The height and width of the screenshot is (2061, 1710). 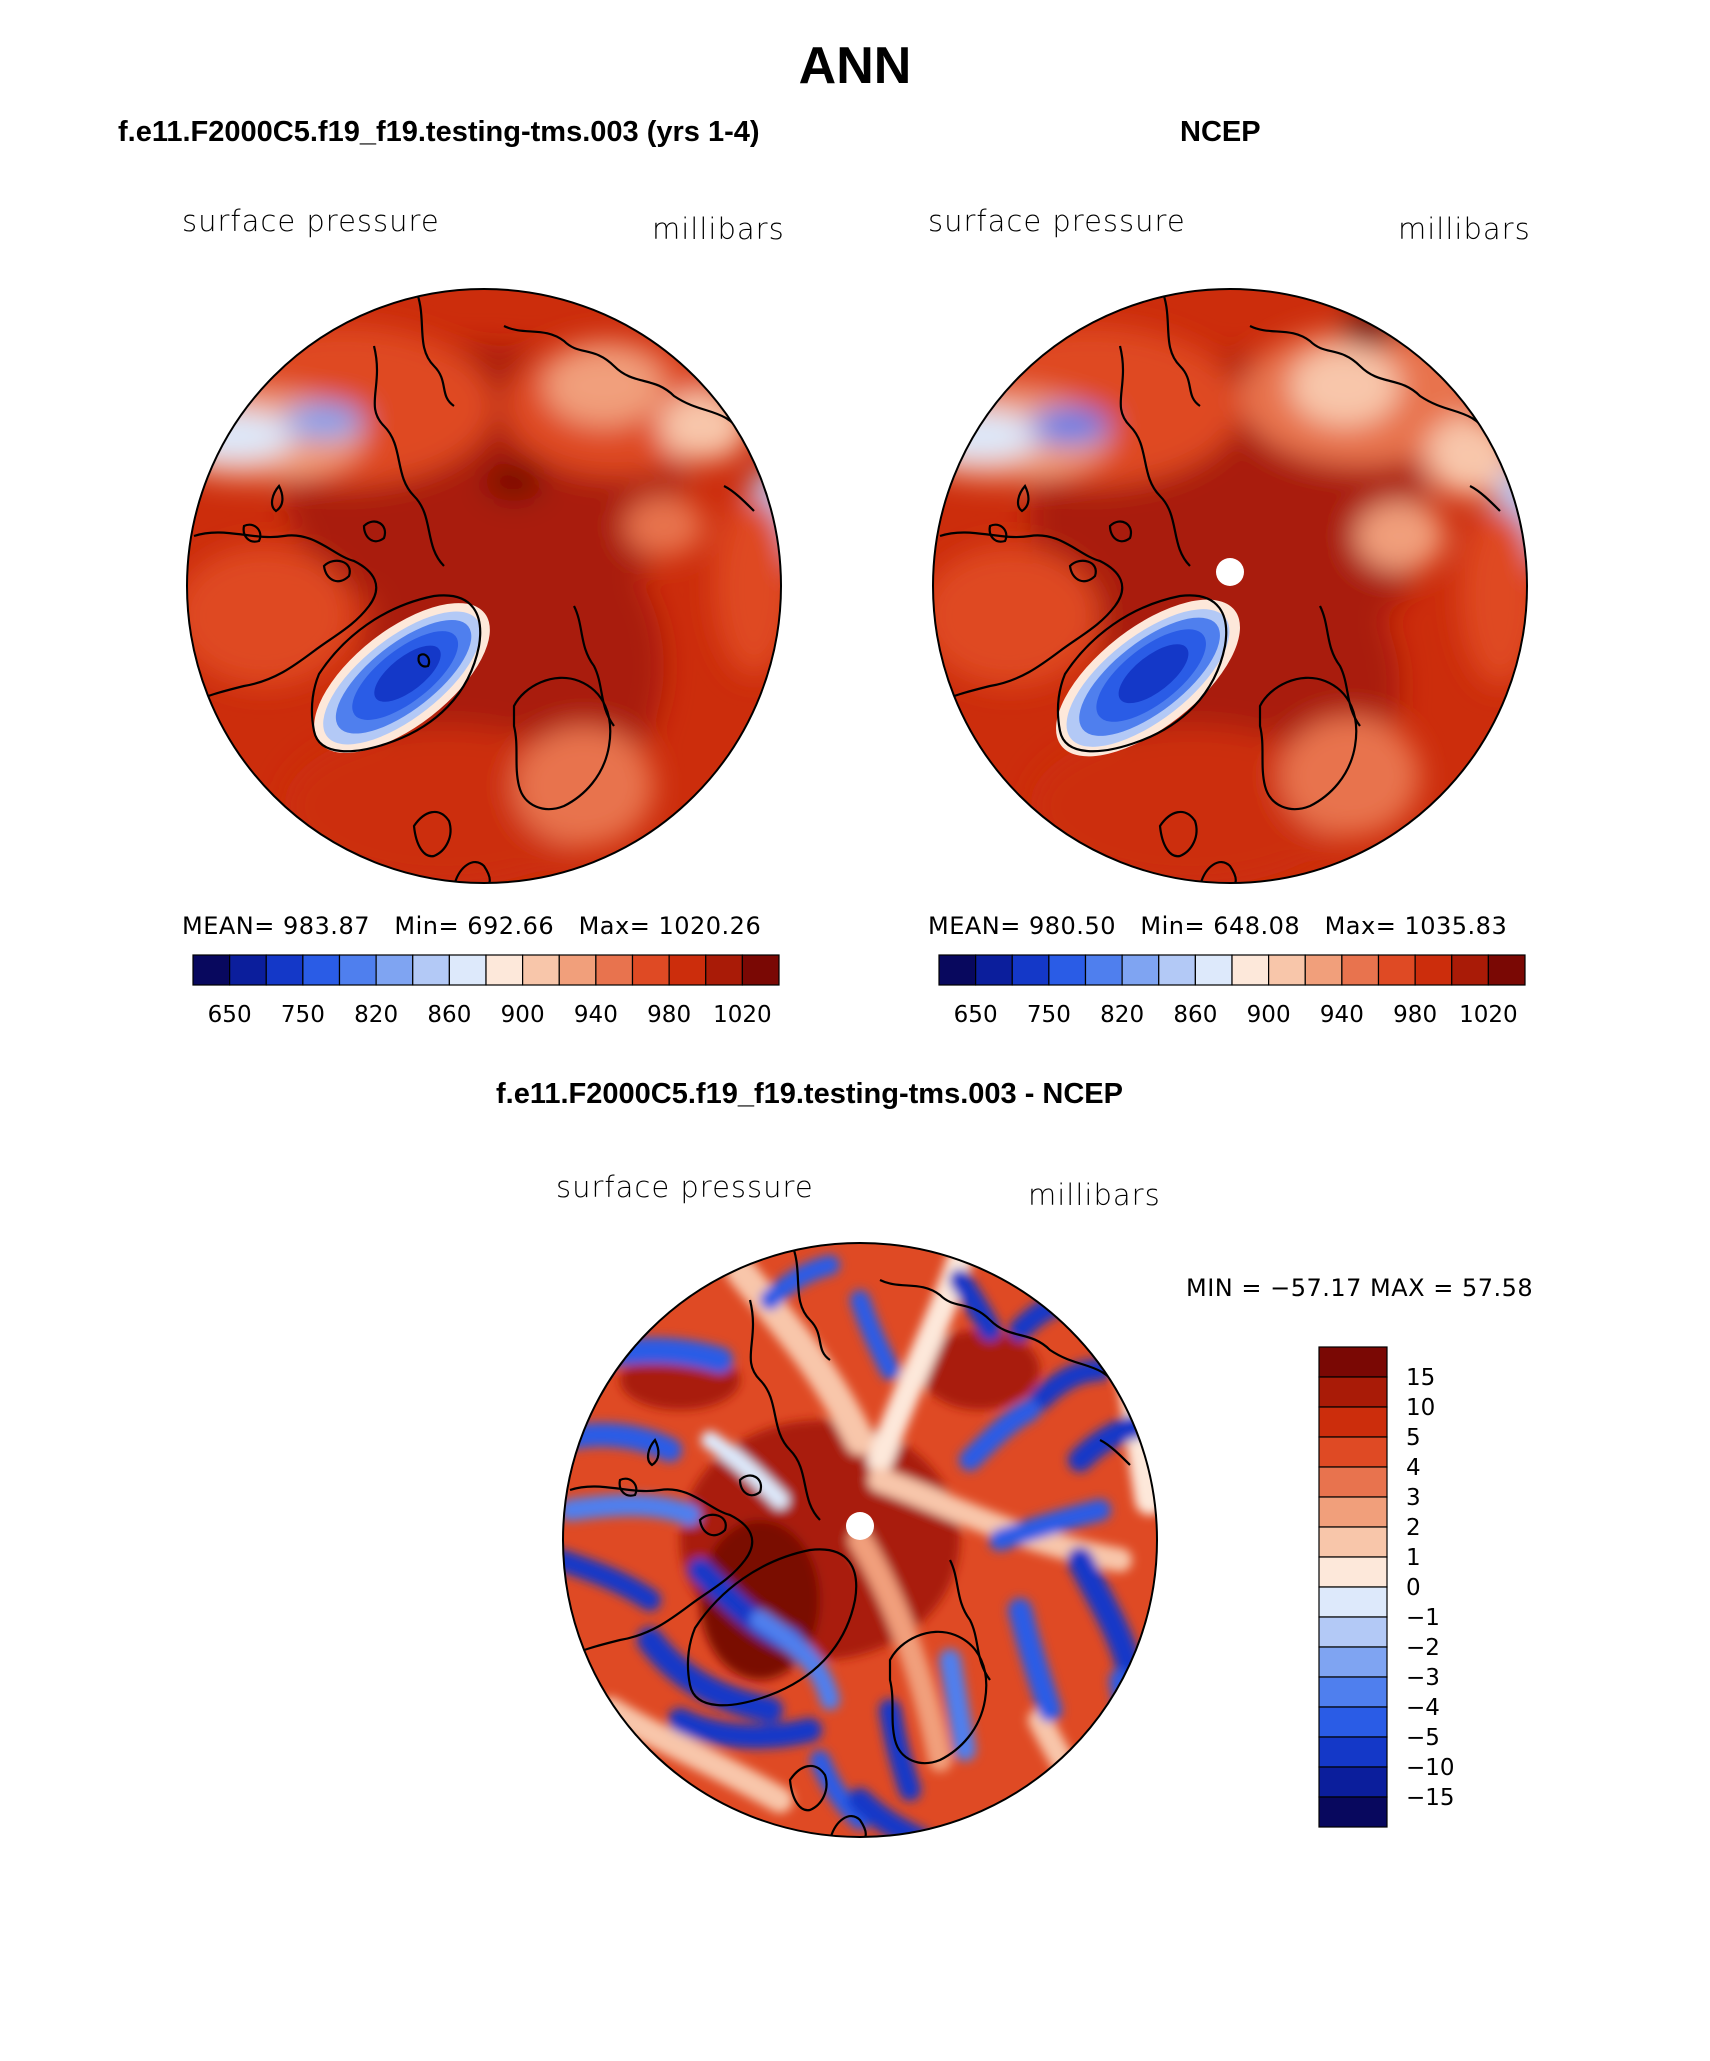 I want to click on model-colorbar-tick-label: 650, so click(x=230, y=1015).